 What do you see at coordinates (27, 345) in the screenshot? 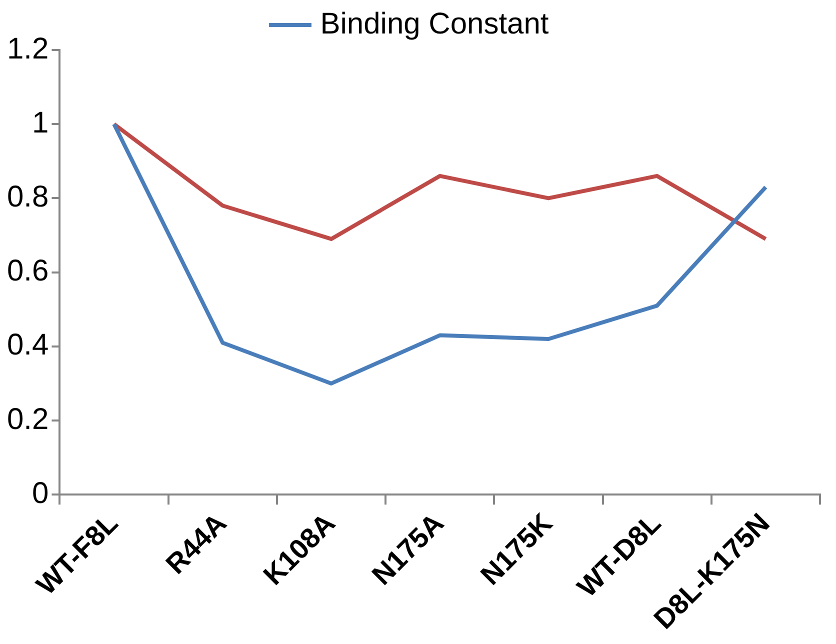
I see `y-tick-label: 0.4` at bounding box center [27, 345].